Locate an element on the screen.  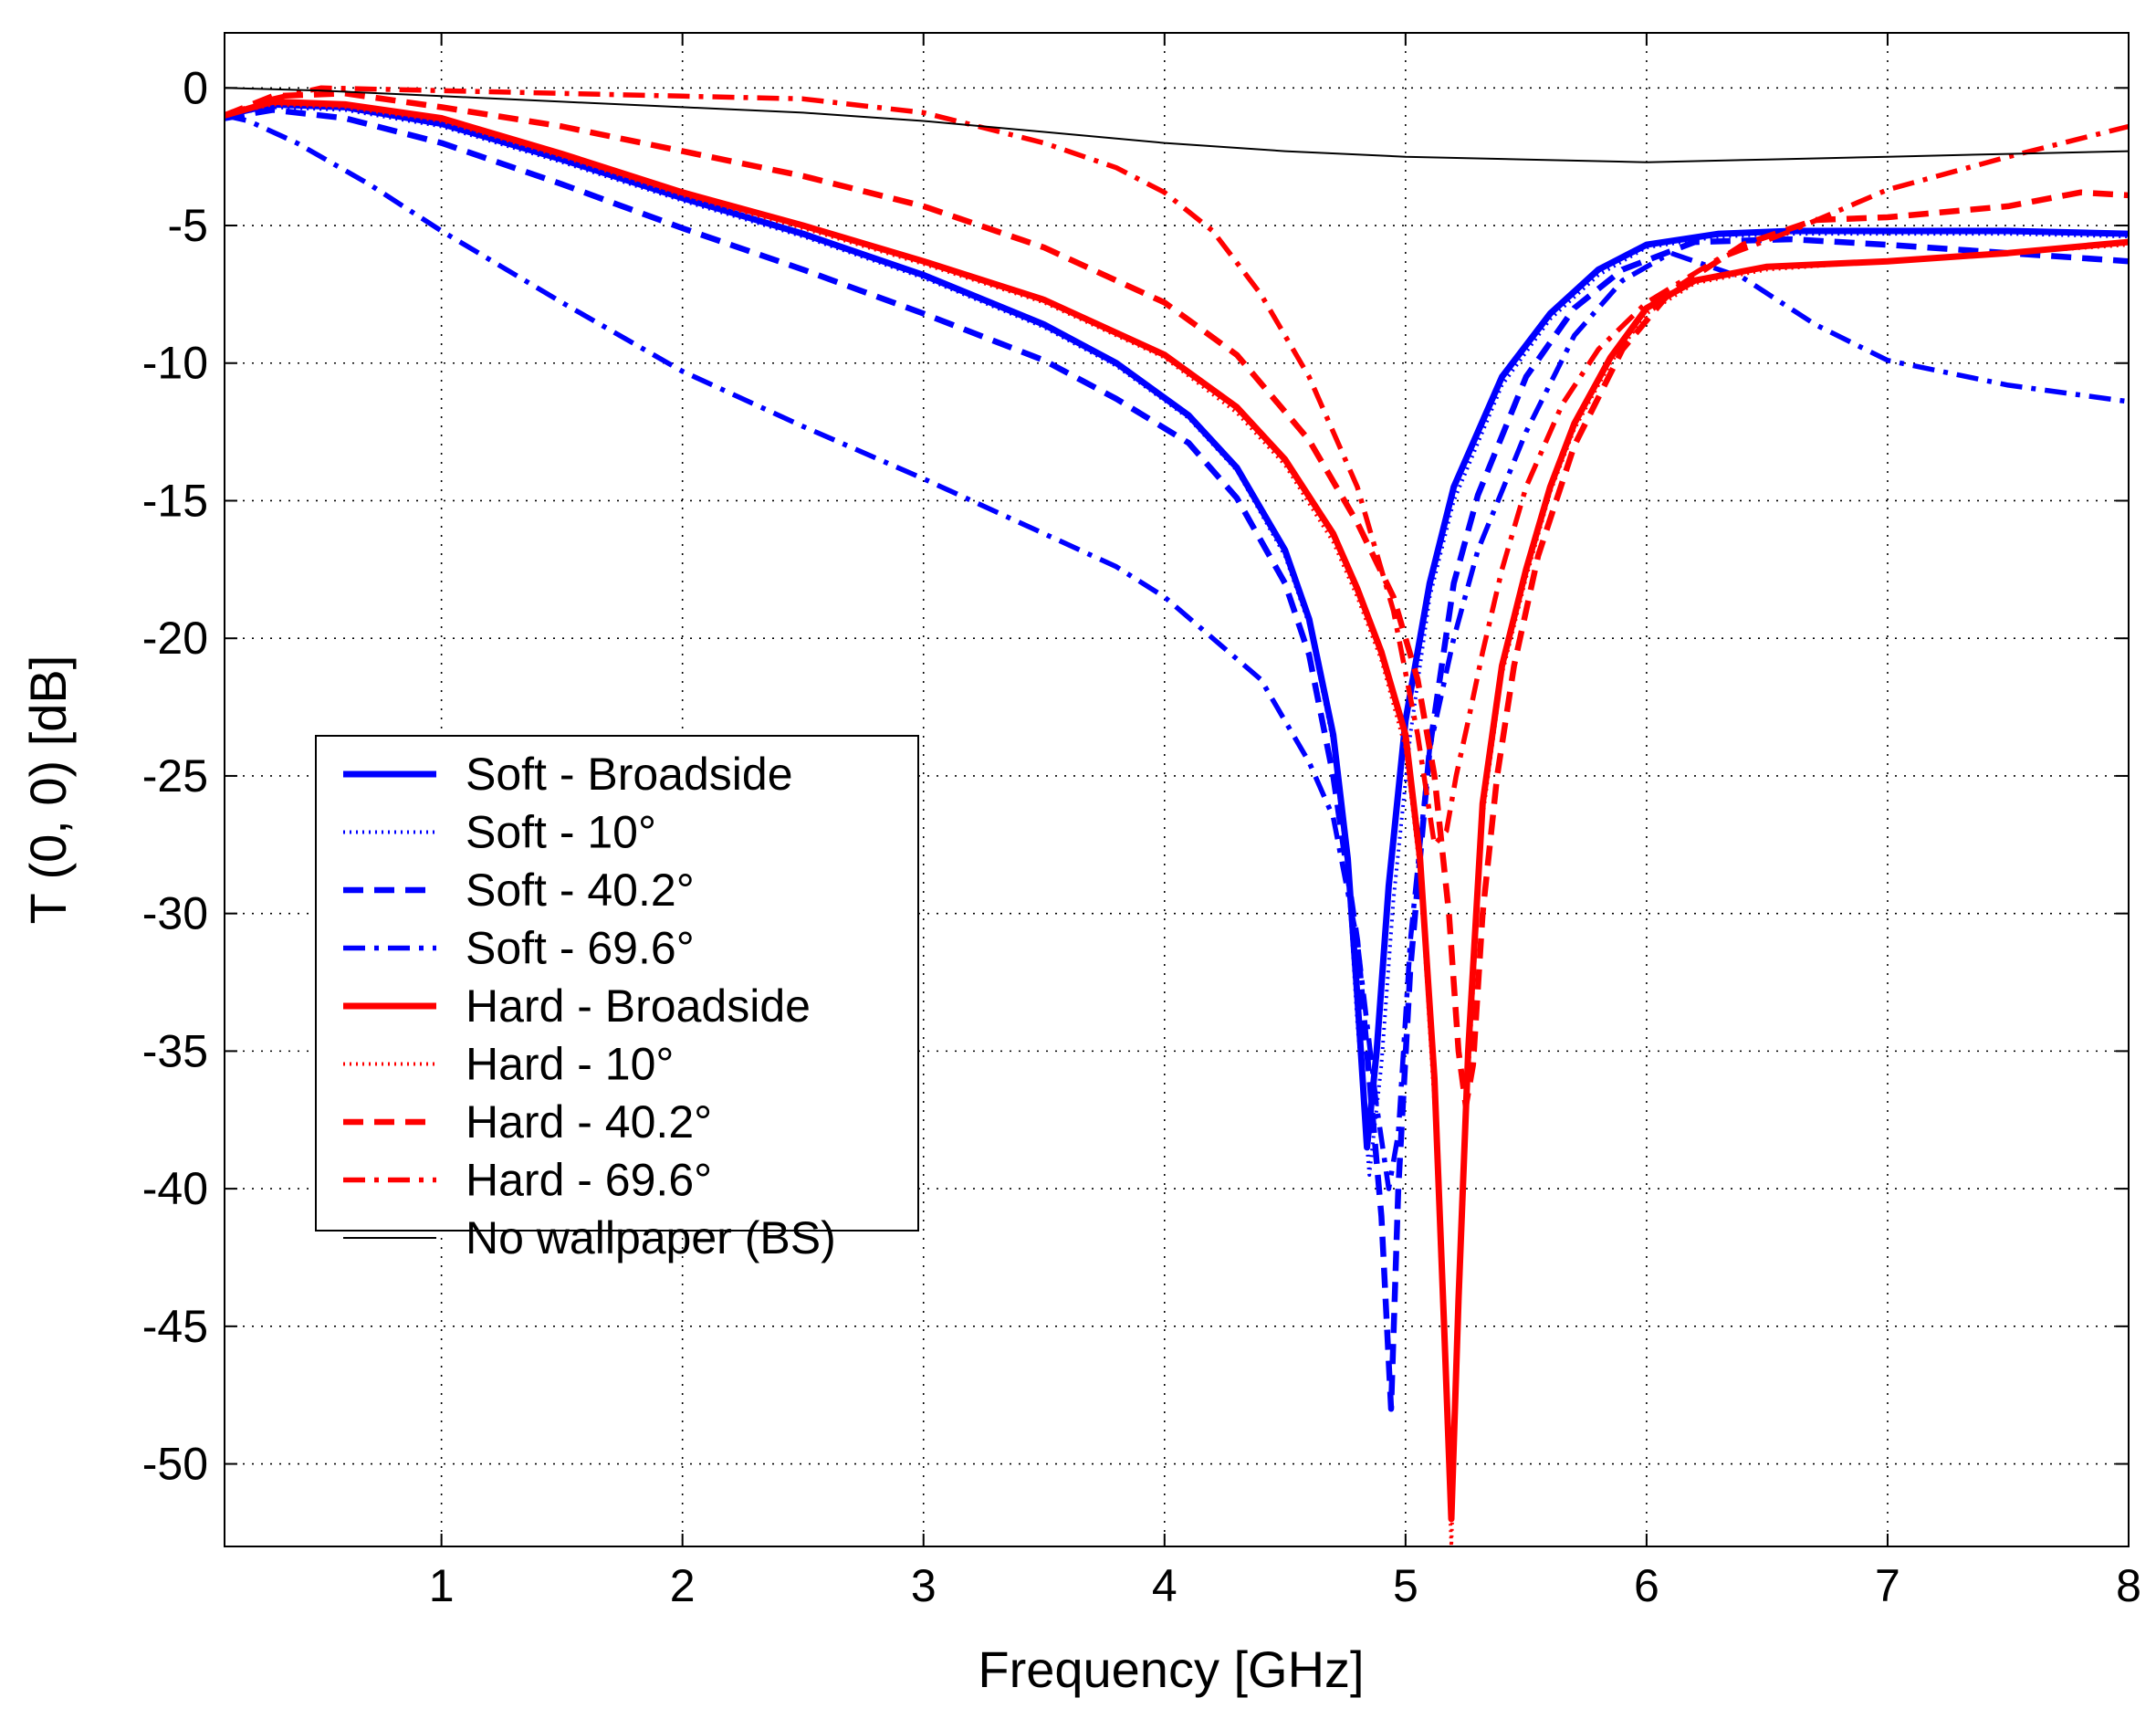
legend-label: Hard - 10° is located at coordinates (570, 1064).